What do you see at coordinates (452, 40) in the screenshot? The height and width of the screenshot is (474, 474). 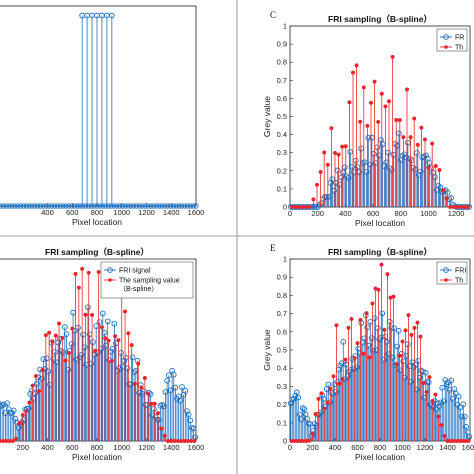 I see `legend-box` at bounding box center [452, 40].